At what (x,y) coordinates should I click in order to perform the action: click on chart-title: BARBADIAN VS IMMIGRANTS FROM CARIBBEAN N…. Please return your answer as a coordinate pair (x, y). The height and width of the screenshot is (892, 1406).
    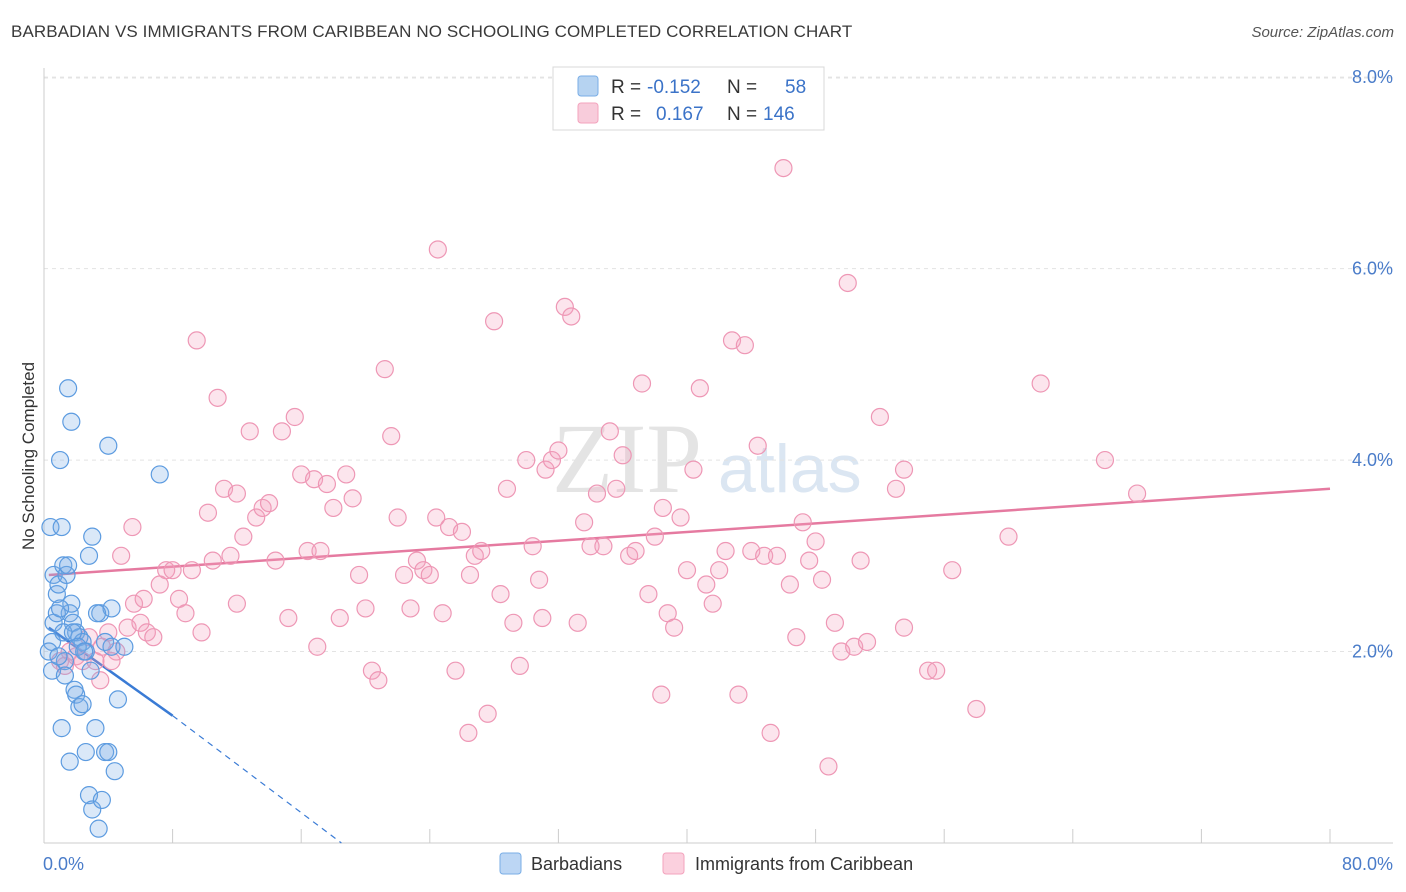
    Looking at the image, I should click on (432, 31).